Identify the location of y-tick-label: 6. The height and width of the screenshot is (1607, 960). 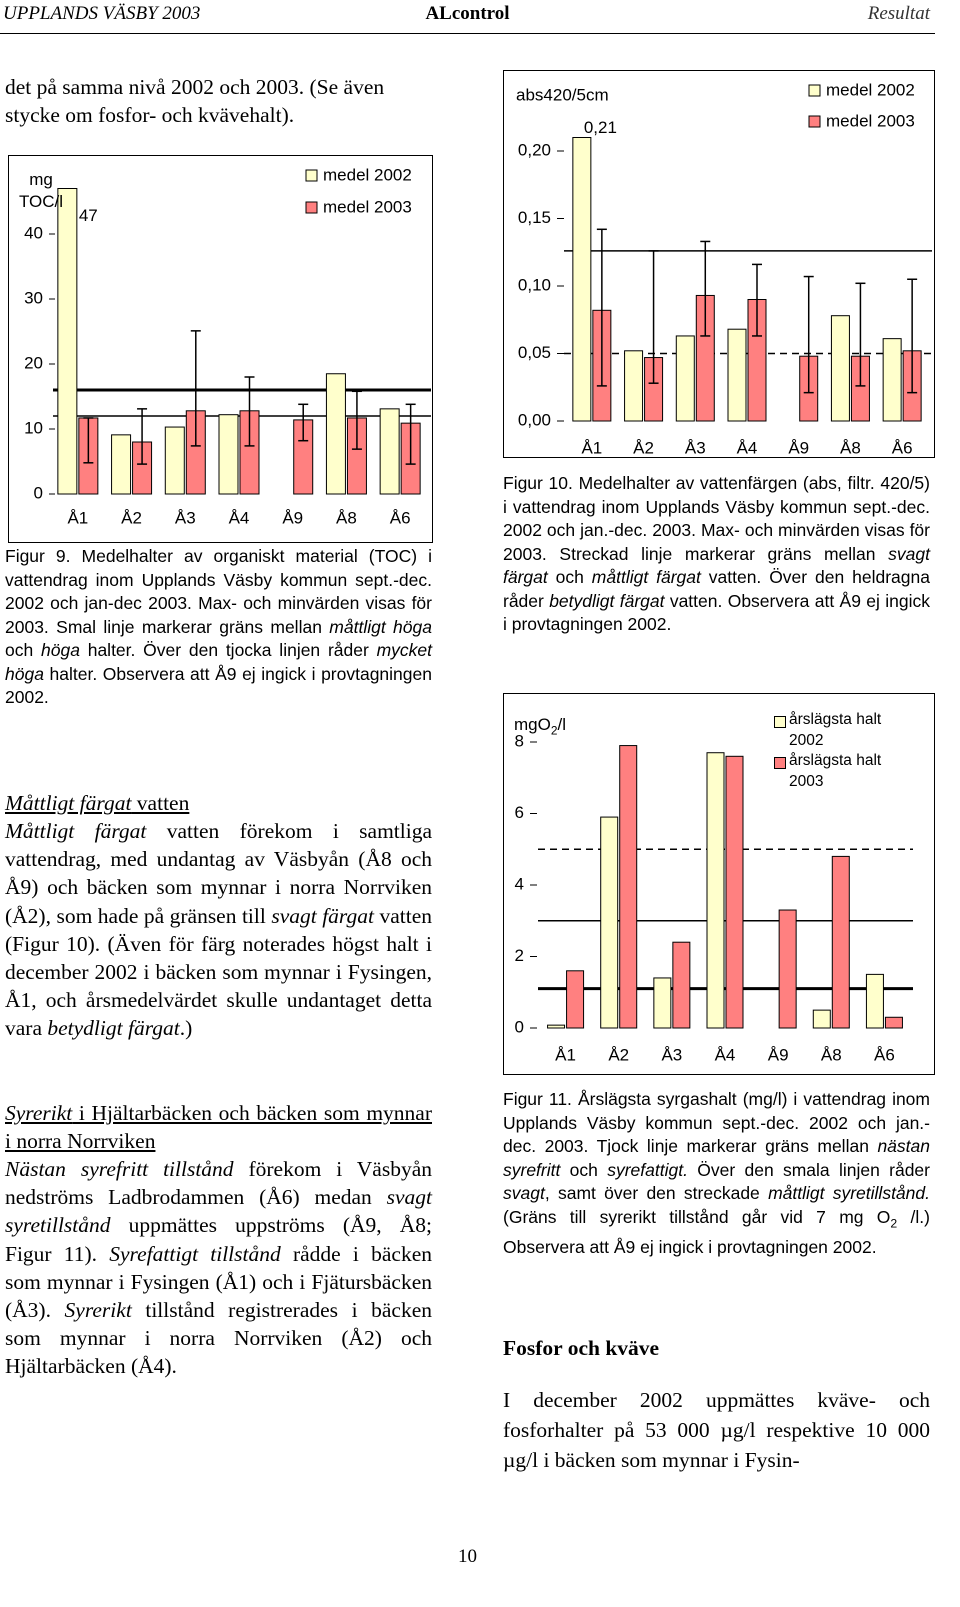
(519, 812).